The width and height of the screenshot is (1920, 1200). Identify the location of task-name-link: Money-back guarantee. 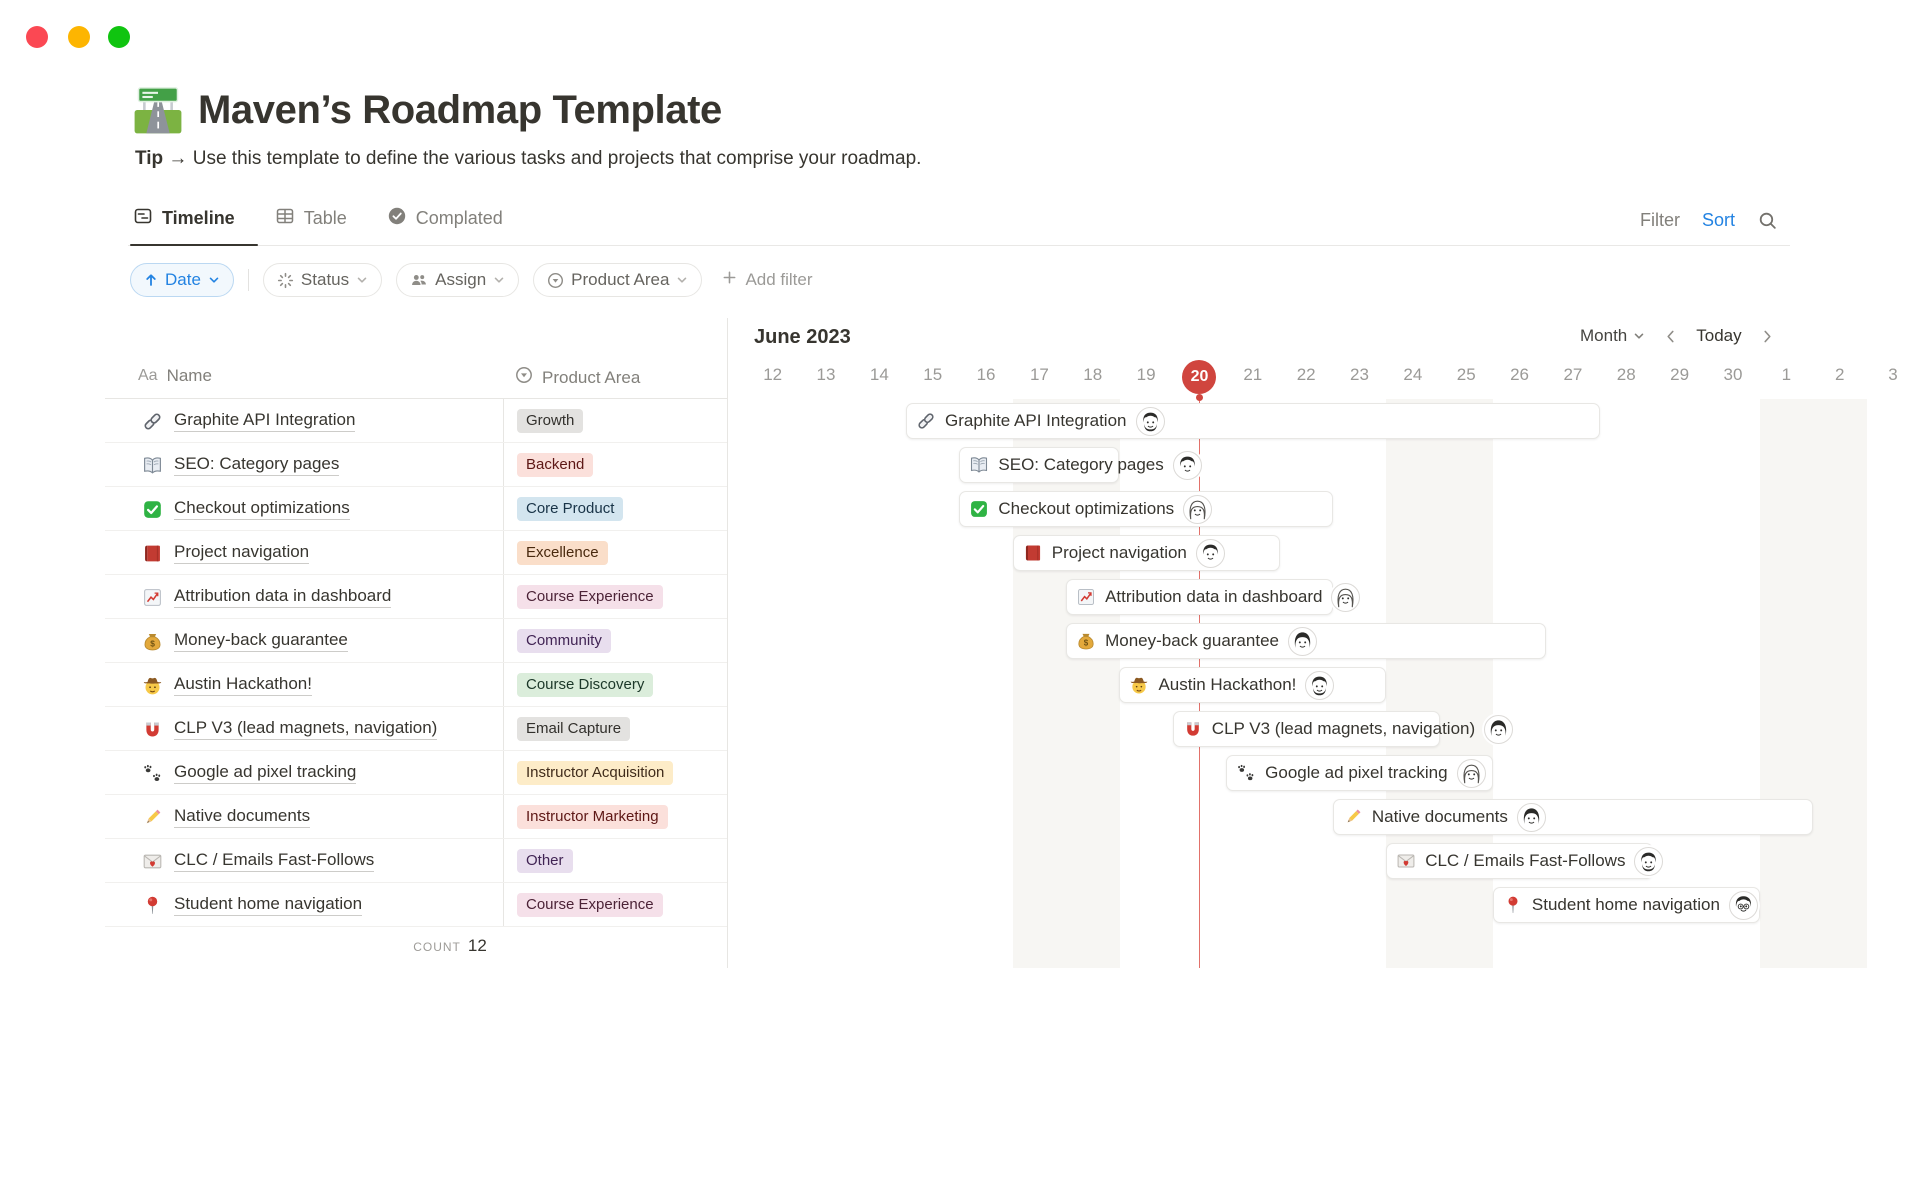
(261, 641).